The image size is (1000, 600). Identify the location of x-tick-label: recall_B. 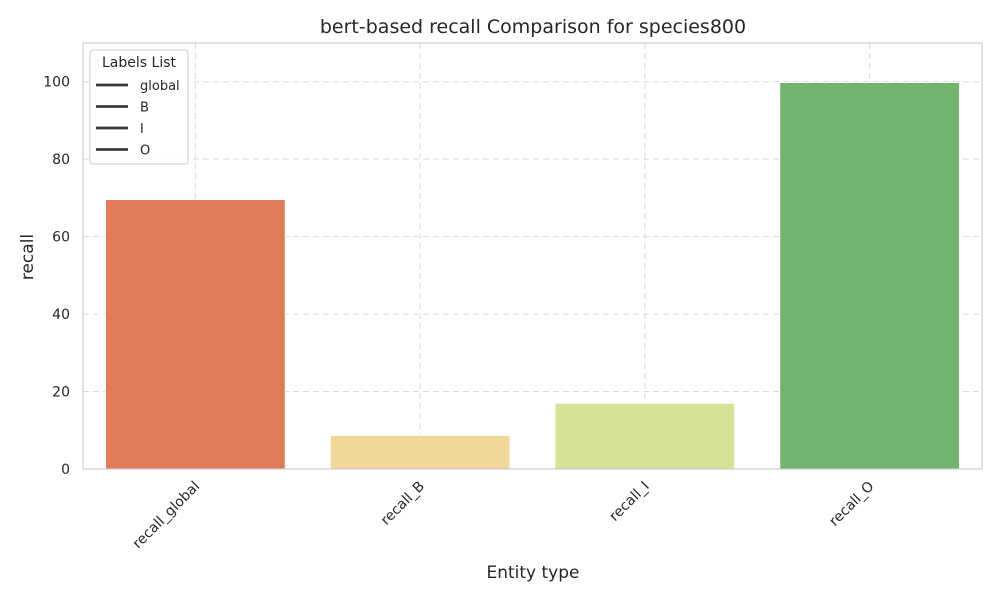
(403, 504).